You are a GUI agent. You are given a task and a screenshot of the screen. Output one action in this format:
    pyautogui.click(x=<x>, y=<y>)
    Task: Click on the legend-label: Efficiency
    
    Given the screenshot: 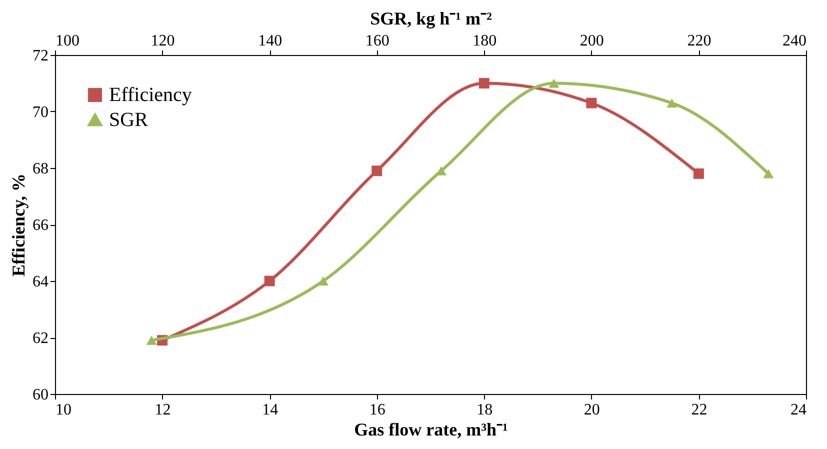 What is the action you would take?
    pyautogui.click(x=150, y=95)
    